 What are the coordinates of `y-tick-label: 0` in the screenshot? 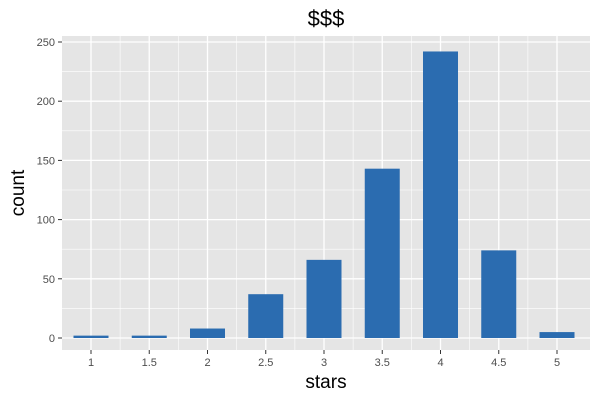 It's located at (52, 339).